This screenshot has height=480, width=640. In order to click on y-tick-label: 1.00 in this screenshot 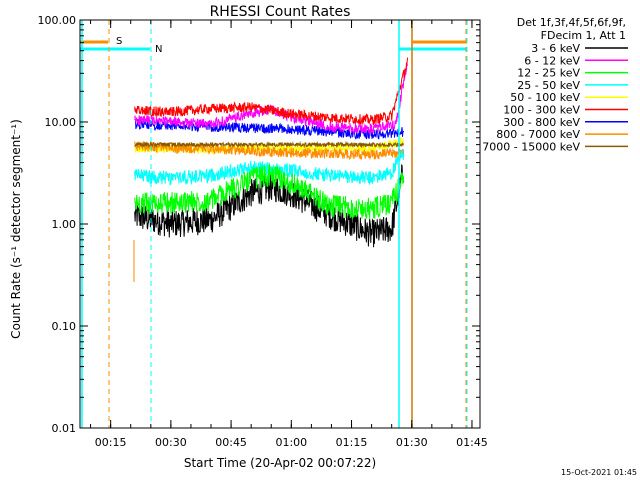, I will do `click(64, 224)`.